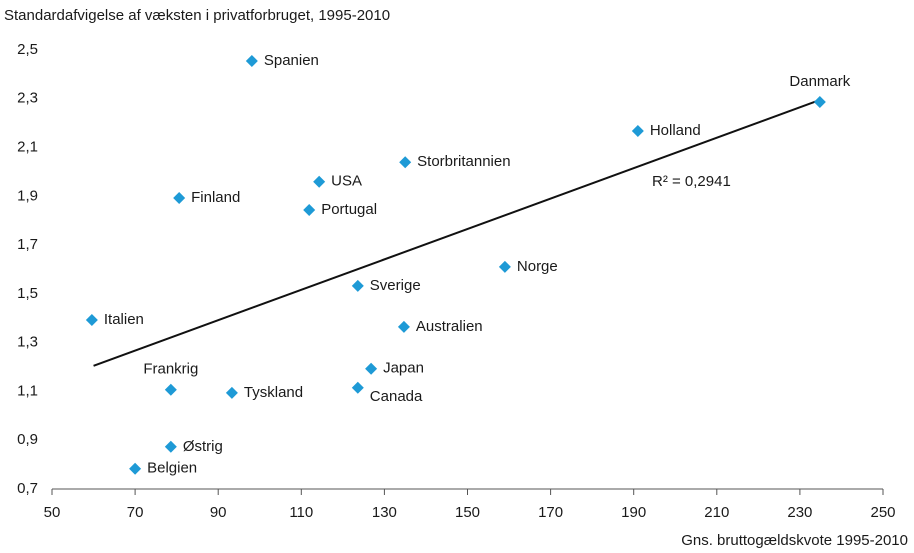 This screenshot has height=553, width=914. What do you see at coordinates (349, 209) in the screenshot?
I see `point-label: Portugal` at bounding box center [349, 209].